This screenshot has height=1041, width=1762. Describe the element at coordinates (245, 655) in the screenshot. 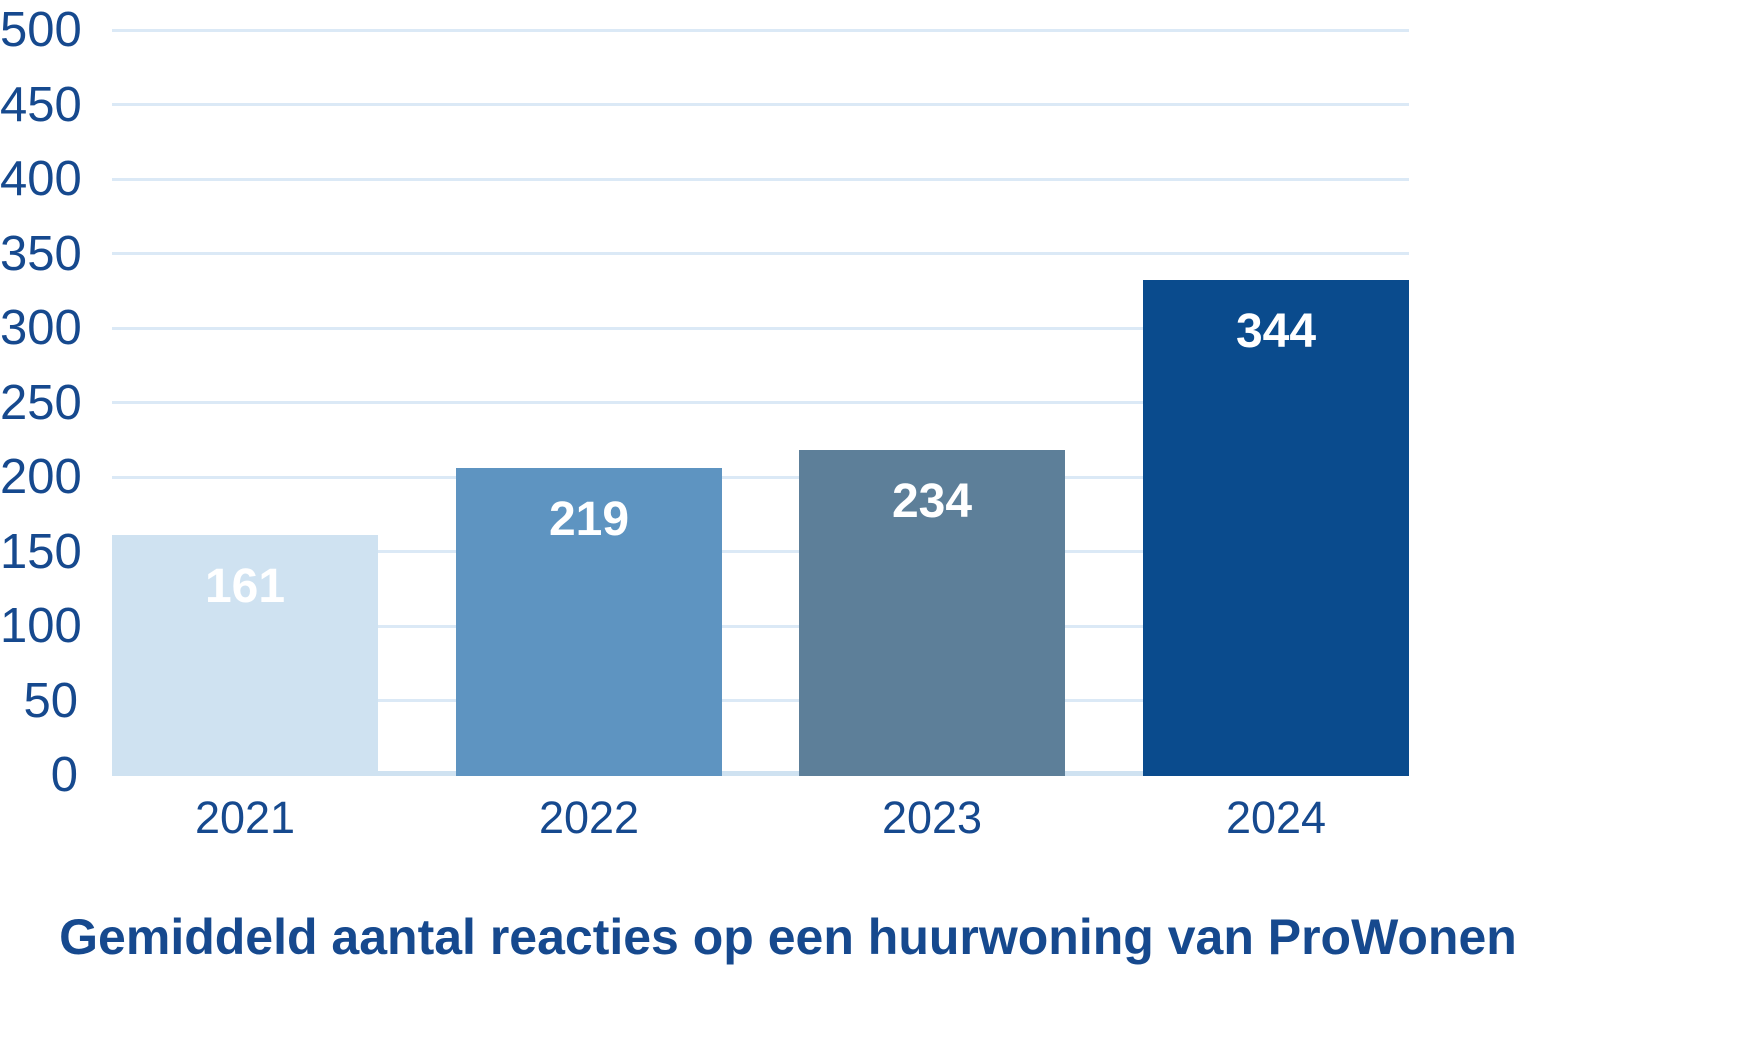

I see `bar-2021: 161` at that location.